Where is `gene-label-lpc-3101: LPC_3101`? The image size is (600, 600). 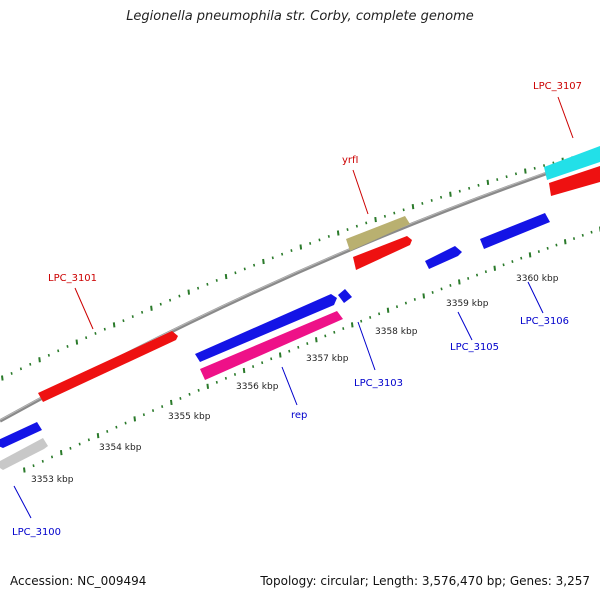 gene-label-lpc-3101: LPC_3101 is located at coordinates (72, 278).